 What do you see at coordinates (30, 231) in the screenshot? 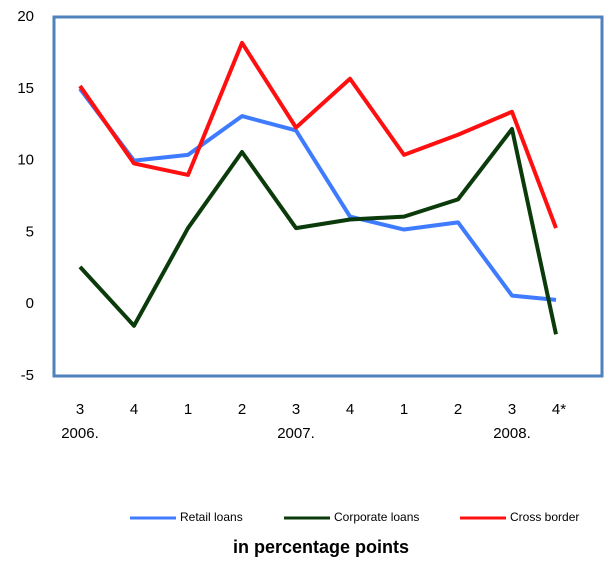
I see `y-tick-label: 5` at bounding box center [30, 231].